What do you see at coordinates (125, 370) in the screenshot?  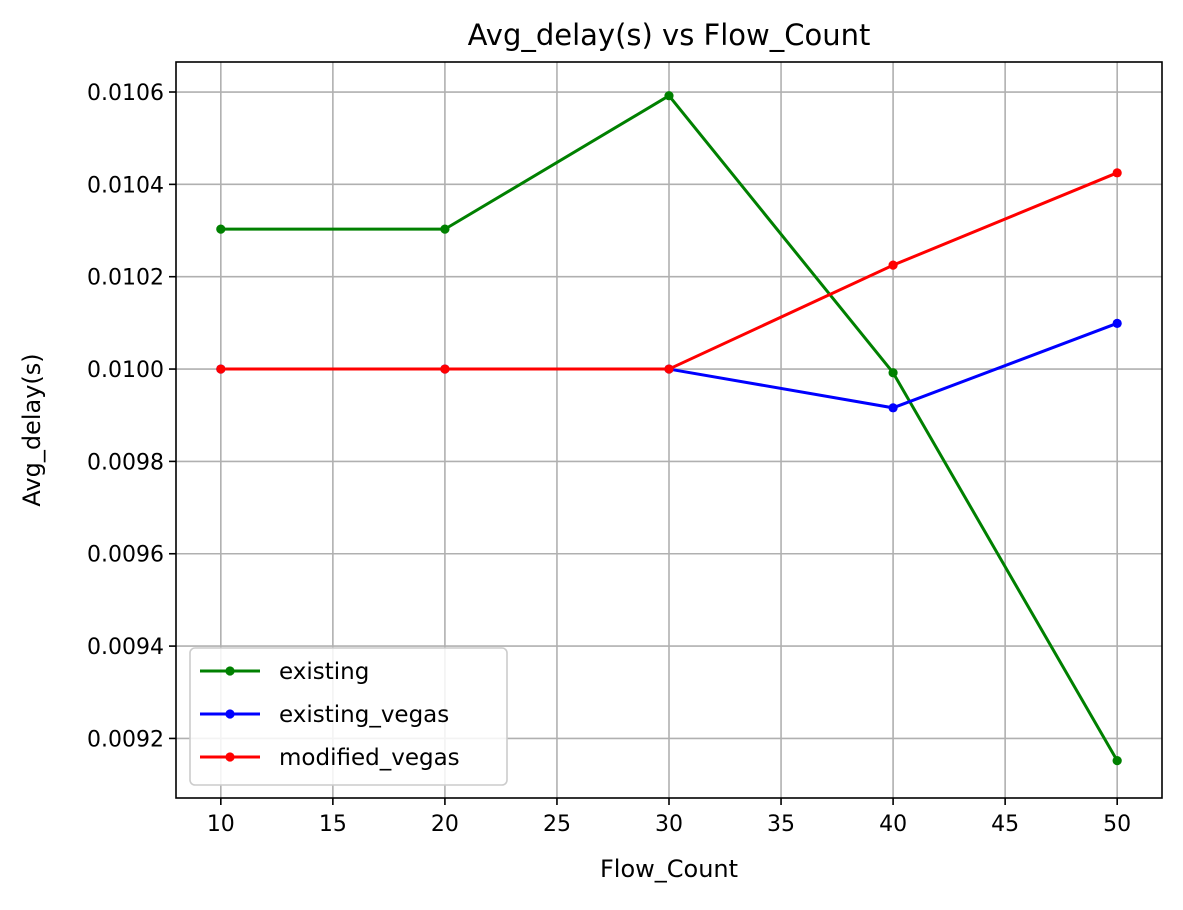 I see `y-tick-label: 0.0100` at bounding box center [125, 370].